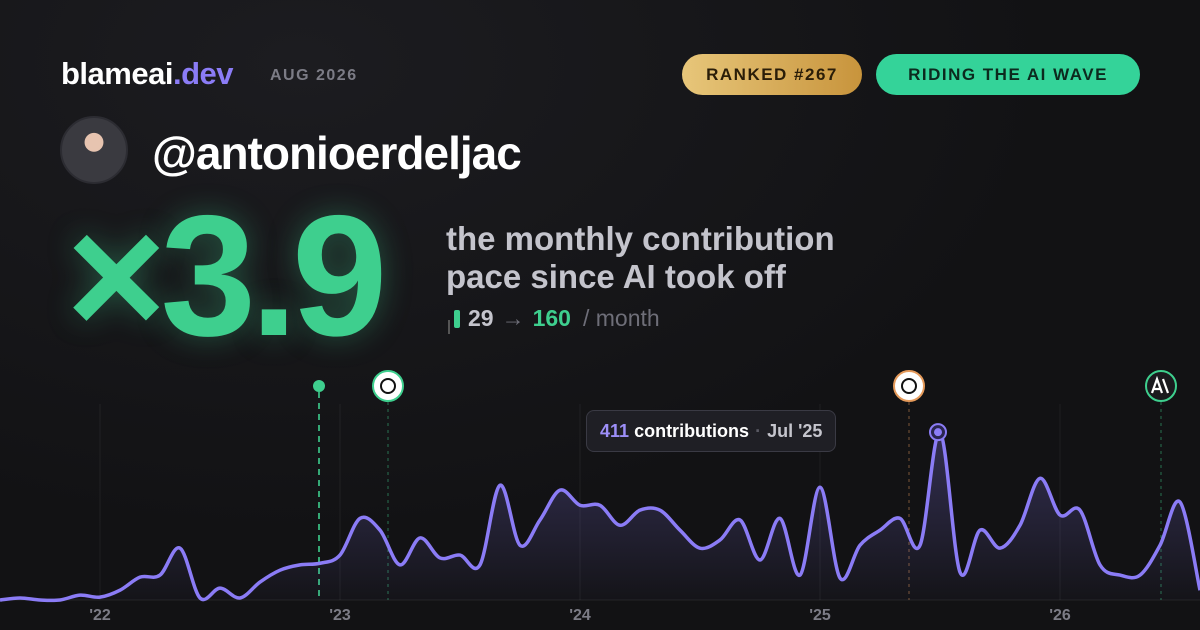 This screenshot has height=630, width=1200. Describe the element at coordinates (513, 318) in the screenshot. I see `pace-arrow: →` at that location.